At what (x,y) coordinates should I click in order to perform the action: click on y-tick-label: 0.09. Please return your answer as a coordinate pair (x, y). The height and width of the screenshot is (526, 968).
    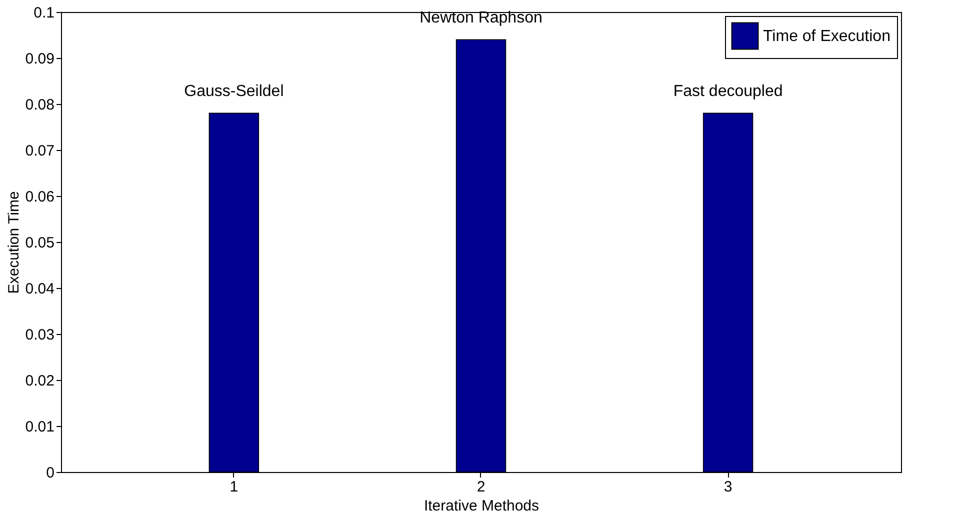
    Looking at the image, I should click on (39, 59).